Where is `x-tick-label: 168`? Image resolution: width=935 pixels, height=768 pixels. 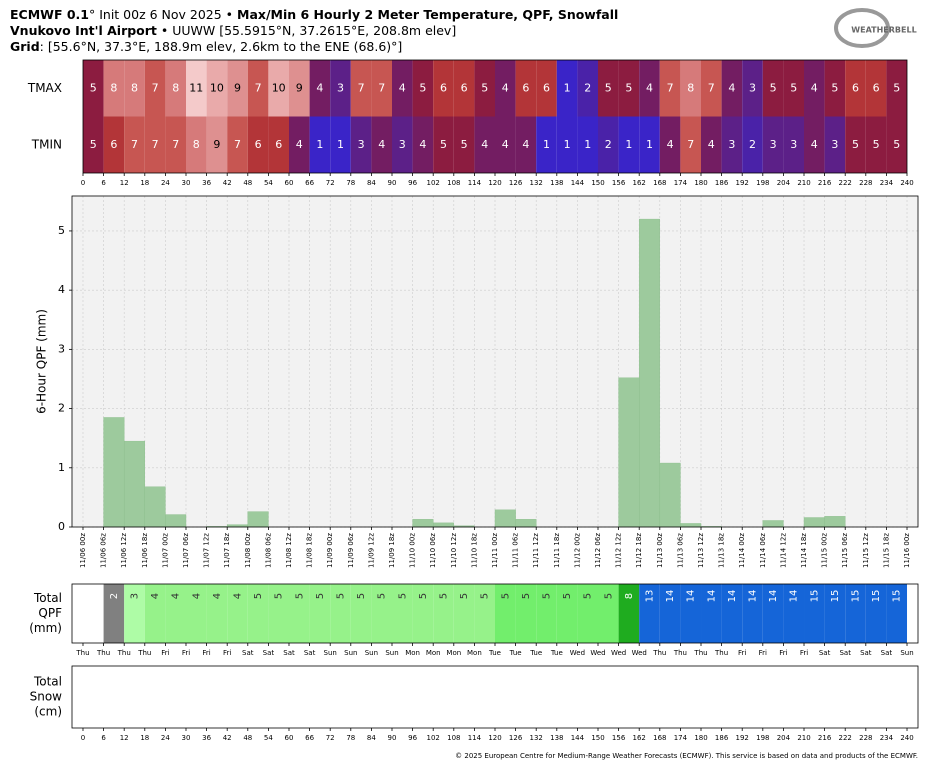
x-tick-label: 168 is located at coordinates (659, 183).